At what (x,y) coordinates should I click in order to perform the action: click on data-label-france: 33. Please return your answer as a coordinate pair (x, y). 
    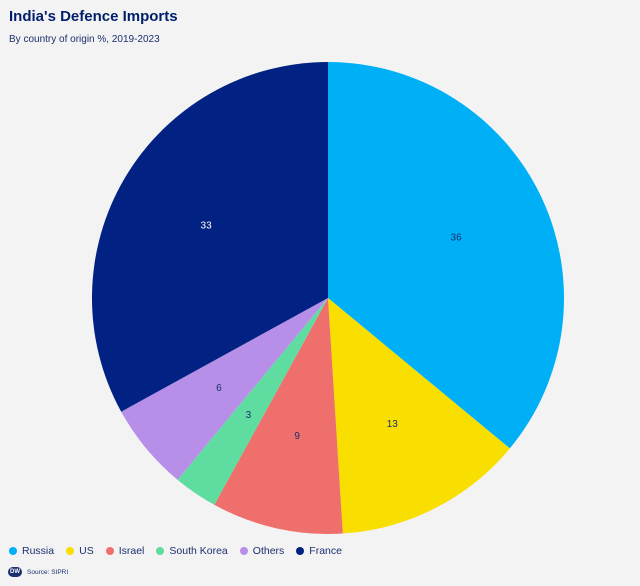
    Looking at the image, I should click on (207, 226).